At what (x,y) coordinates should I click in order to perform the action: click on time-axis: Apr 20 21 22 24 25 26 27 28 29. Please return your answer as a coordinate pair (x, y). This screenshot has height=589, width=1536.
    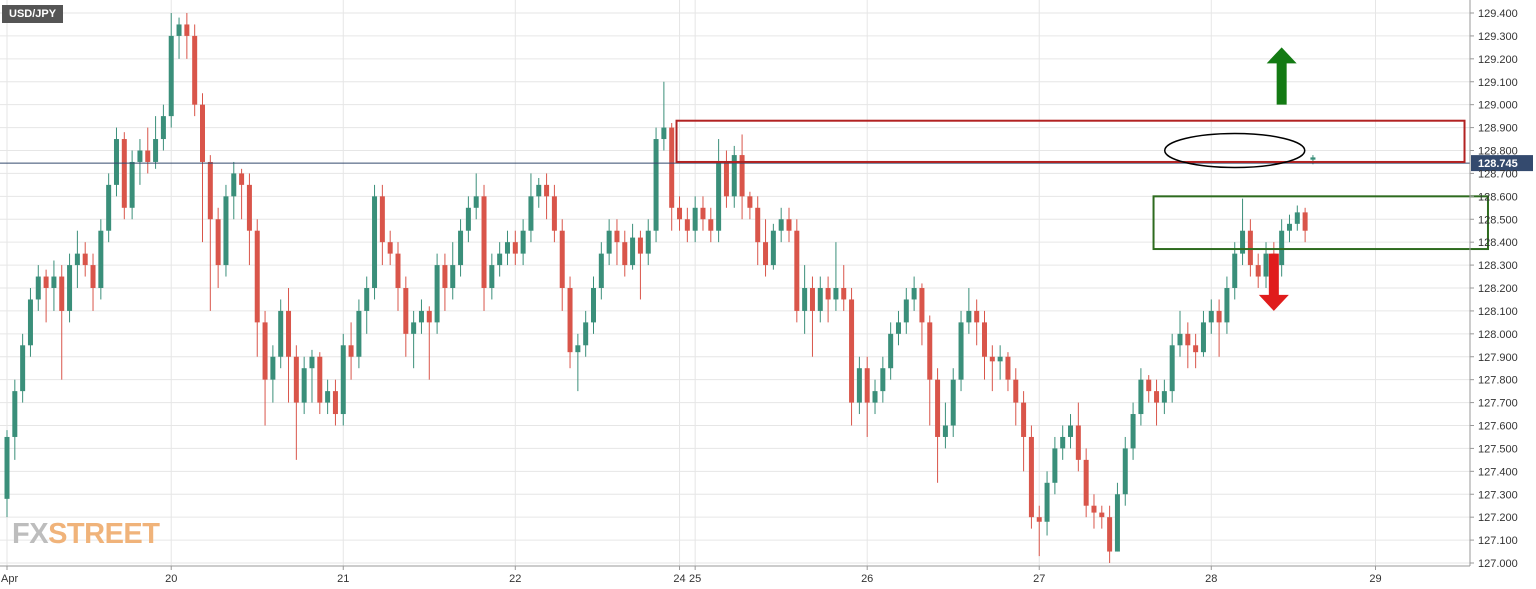
    Looking at the image, I should click on (735, 575).